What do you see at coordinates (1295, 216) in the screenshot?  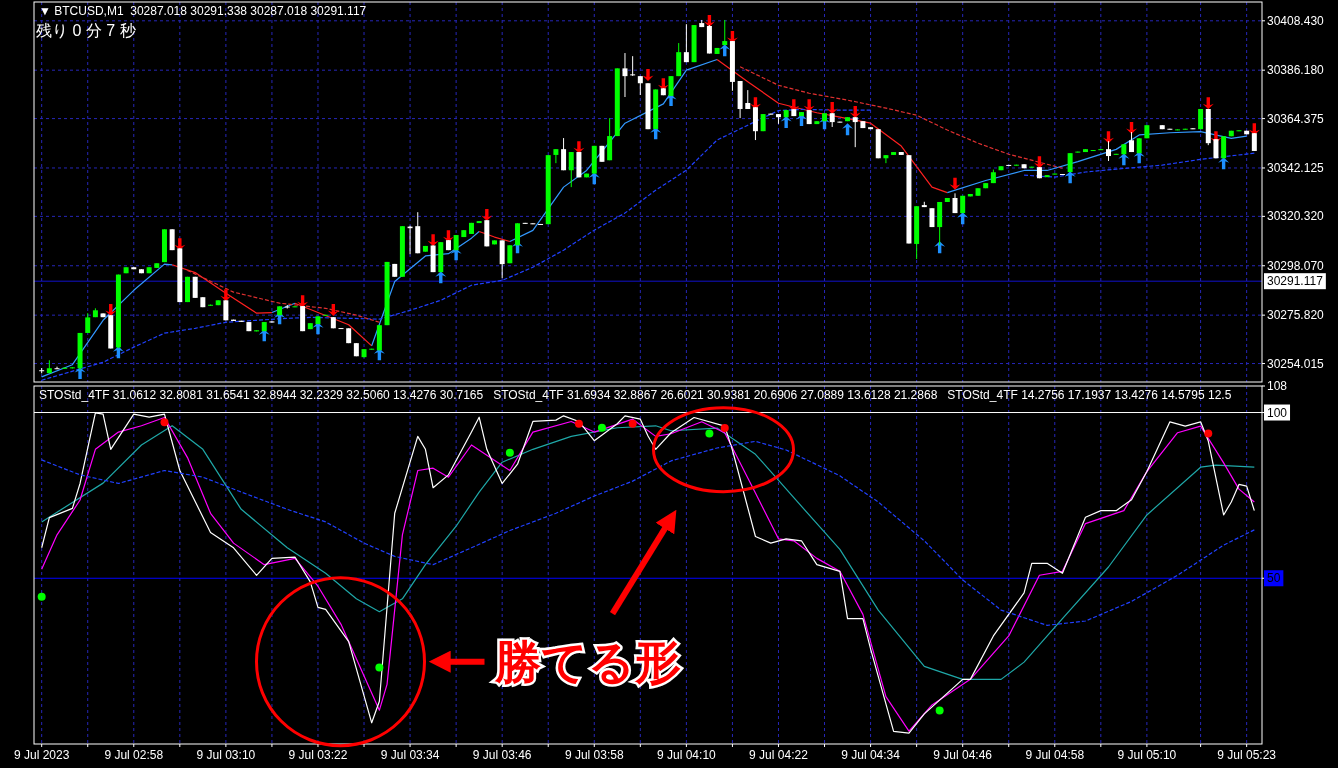 I see `y-tick-label: 30320.320` at bounding box center [1295, 216].